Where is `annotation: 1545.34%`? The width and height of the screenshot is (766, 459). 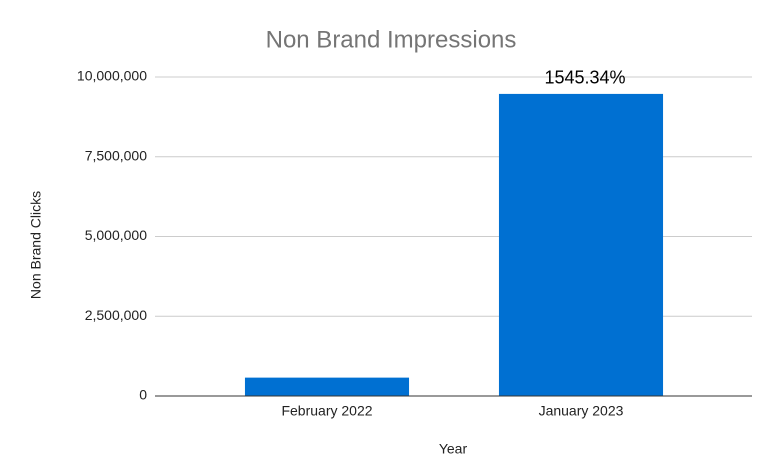
annotation: 1545.34% is located at coordinates (584, 78).